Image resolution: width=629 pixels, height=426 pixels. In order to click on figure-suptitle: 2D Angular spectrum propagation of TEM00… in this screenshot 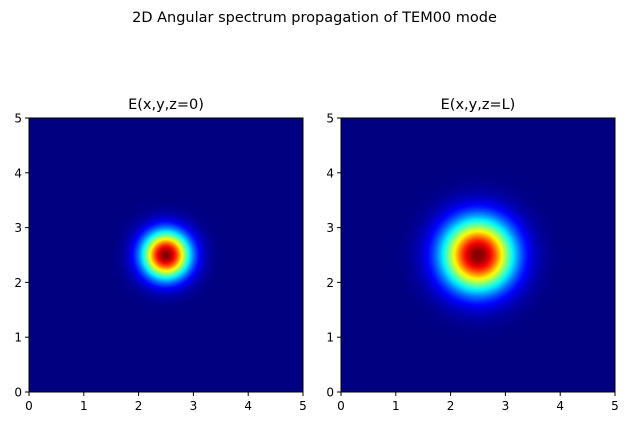, I will do `click(314, 18)`.